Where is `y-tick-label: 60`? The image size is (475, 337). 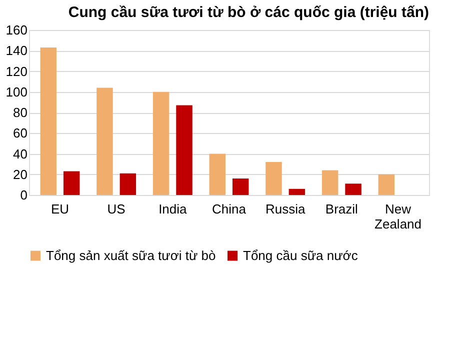 y-tick-label: 60 is located at coordinates (20, 133).